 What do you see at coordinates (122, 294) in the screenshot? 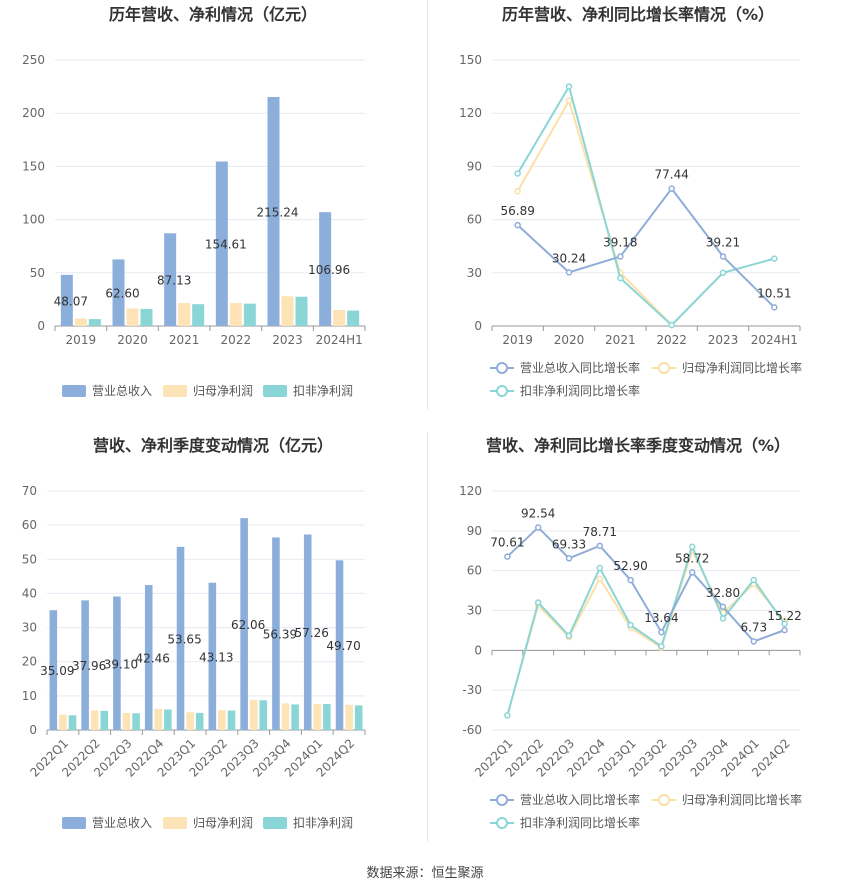
I see `bar-value-label: 62.60` at bounding box center [122, 294].